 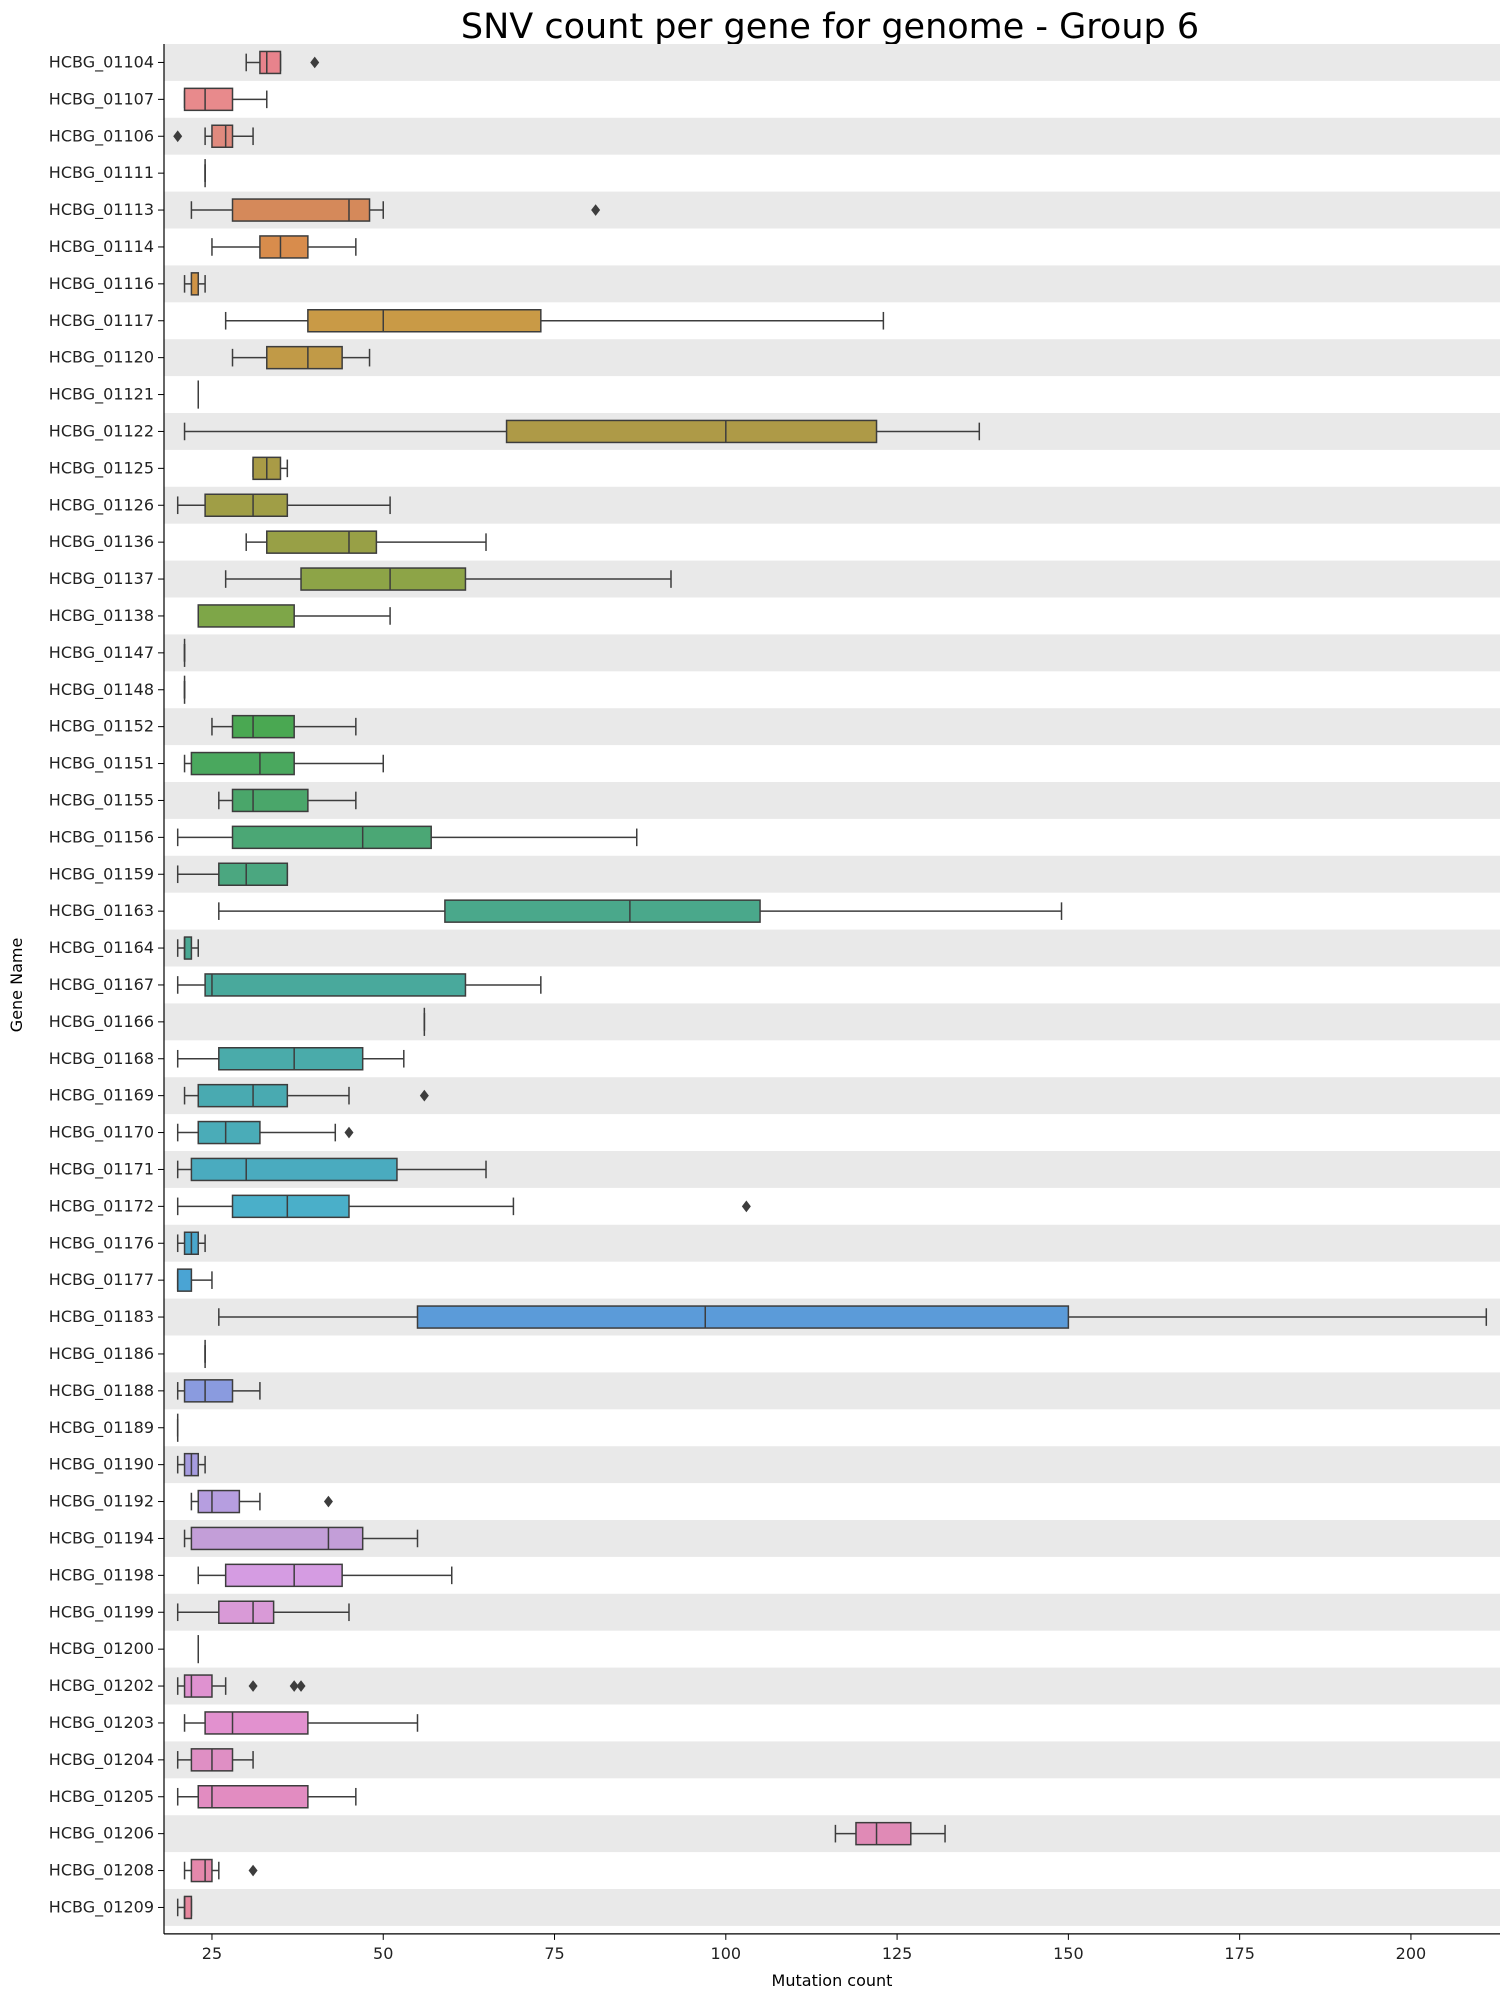 What do you see at coordinates (101, 1612) in the screenshot?
I see `y-tick-label: HCBG_01199` at bounding box center [101, 1612].